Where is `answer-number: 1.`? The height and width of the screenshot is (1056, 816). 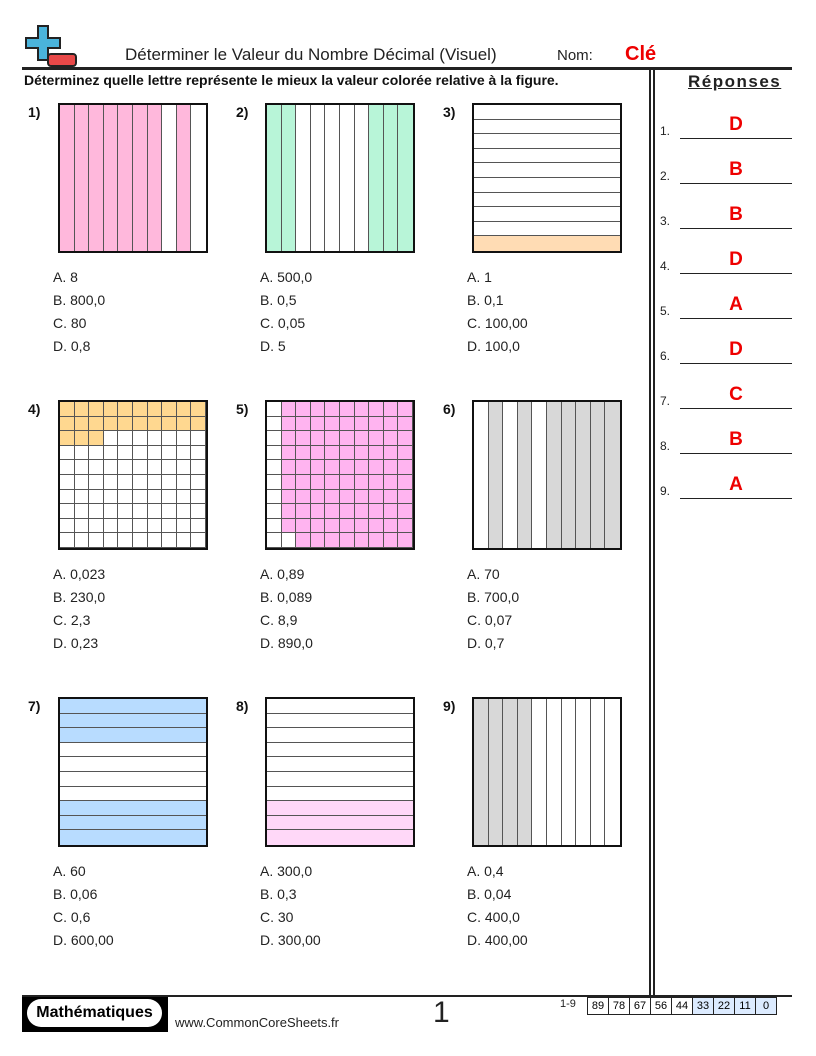 answer-number: 1. is located at coordinates (665, 131).